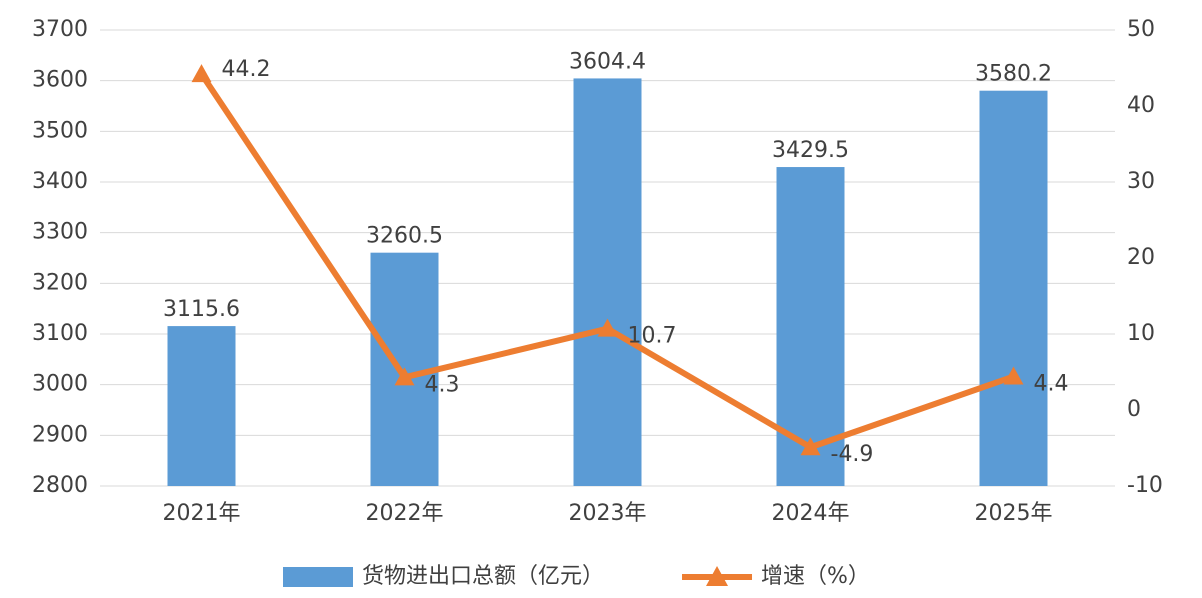 The width and height of the screenshot is (1202, 598). I want to click on x-tick-label: 2023年, so click(608, 513).